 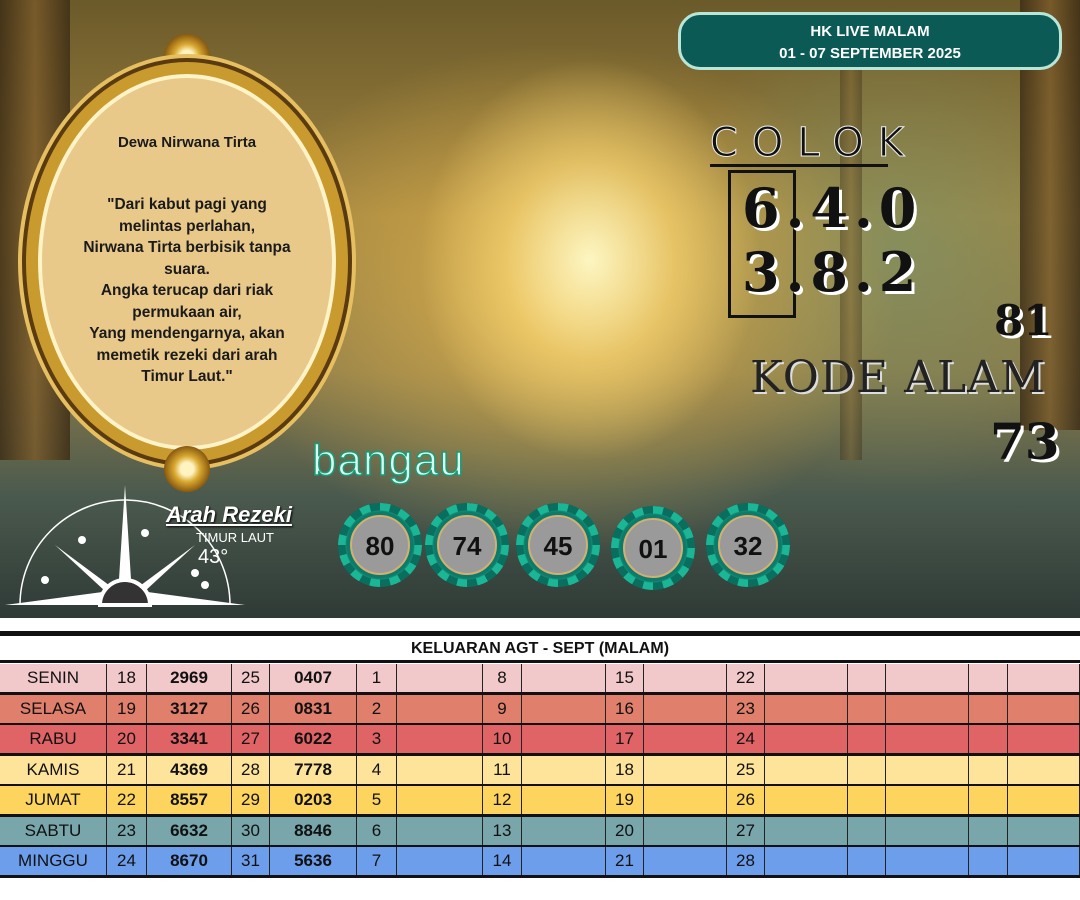 What do you see at coordinates (377, 769) in the screenshot?
I see `table-cell: 4` at bounding box center [377, 769].